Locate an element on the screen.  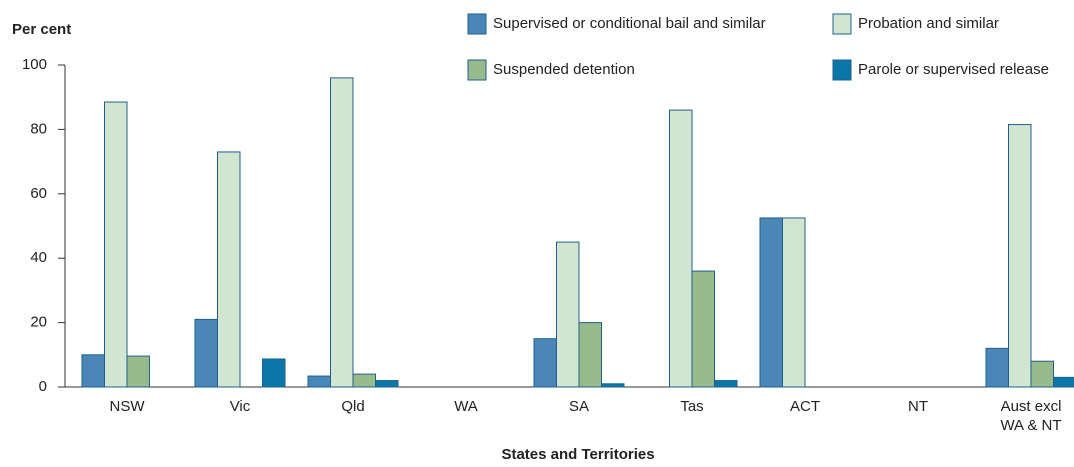
x-axis-title: States and Territories is located at coordinates (577, 454).